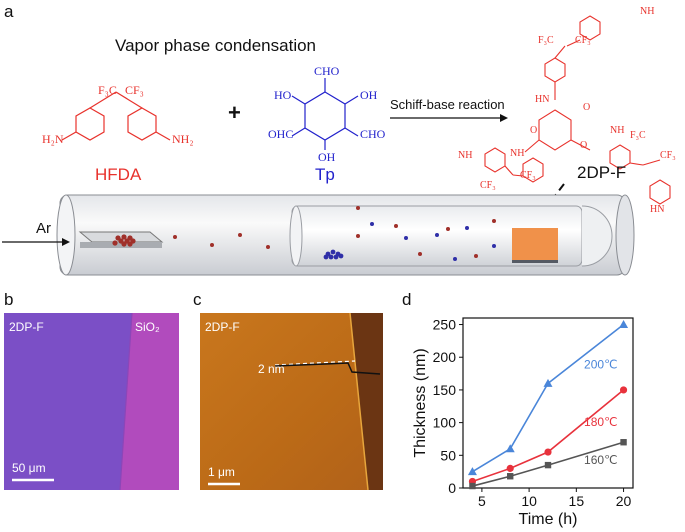  Describe the element at coordinates (216, 45) in the screenshot. I see `panel-a-title: Vapor phase condensation` at that location.